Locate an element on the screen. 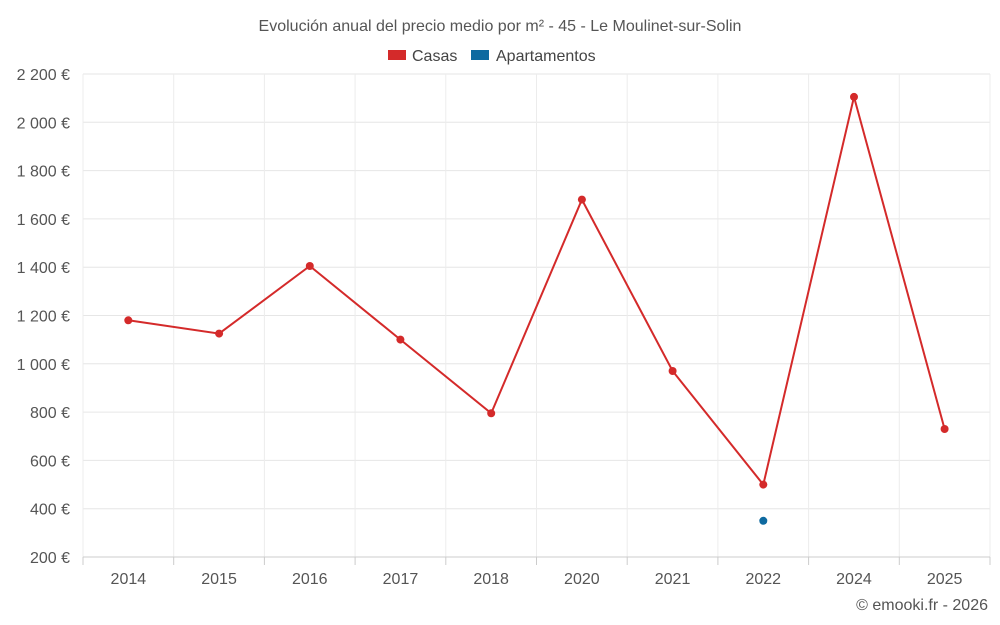 This screenshot has width=1000, height=625. y-tick-label: 2 200 € is located at coordinates (43, 75).